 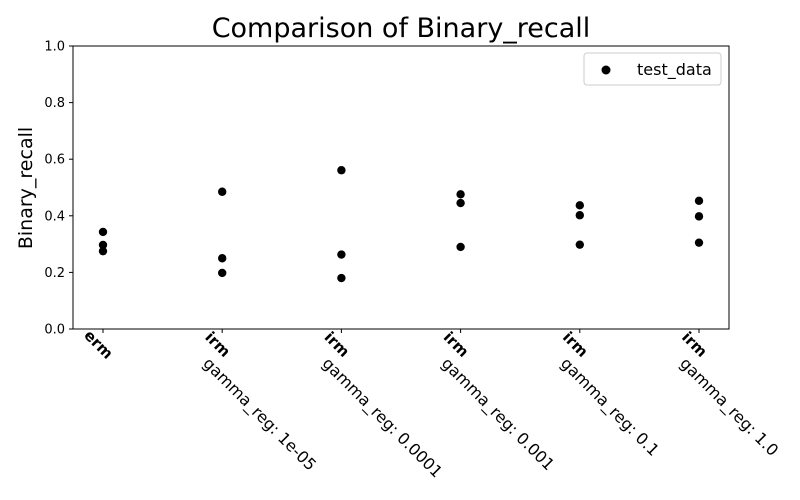 I want to click on y-tick-label: 0.2, so click(x=54, y=273).